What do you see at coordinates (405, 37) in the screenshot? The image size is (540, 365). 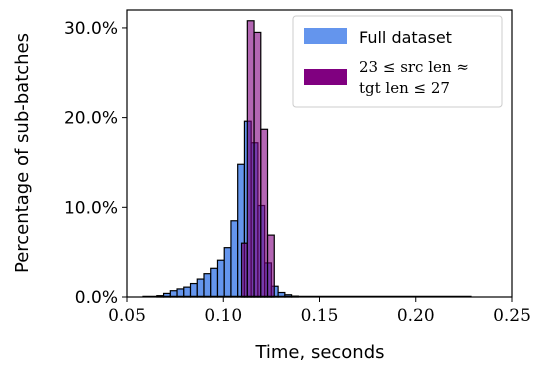 I see `legend-label-full-dataset: Full dataset` at bounding box center [405, 37].